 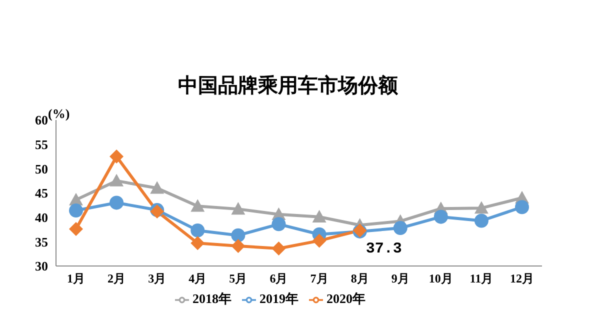 What do you see at coordinates (41, 193) in the screenshot?
I see `y-tick-label: 45` at bounding box center [41, 193].